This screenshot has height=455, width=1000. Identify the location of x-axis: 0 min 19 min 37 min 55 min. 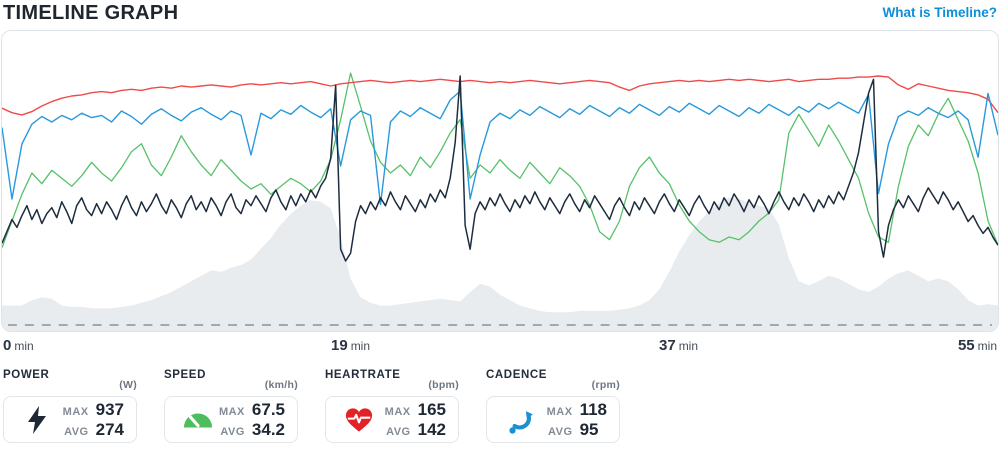
(500, 347).